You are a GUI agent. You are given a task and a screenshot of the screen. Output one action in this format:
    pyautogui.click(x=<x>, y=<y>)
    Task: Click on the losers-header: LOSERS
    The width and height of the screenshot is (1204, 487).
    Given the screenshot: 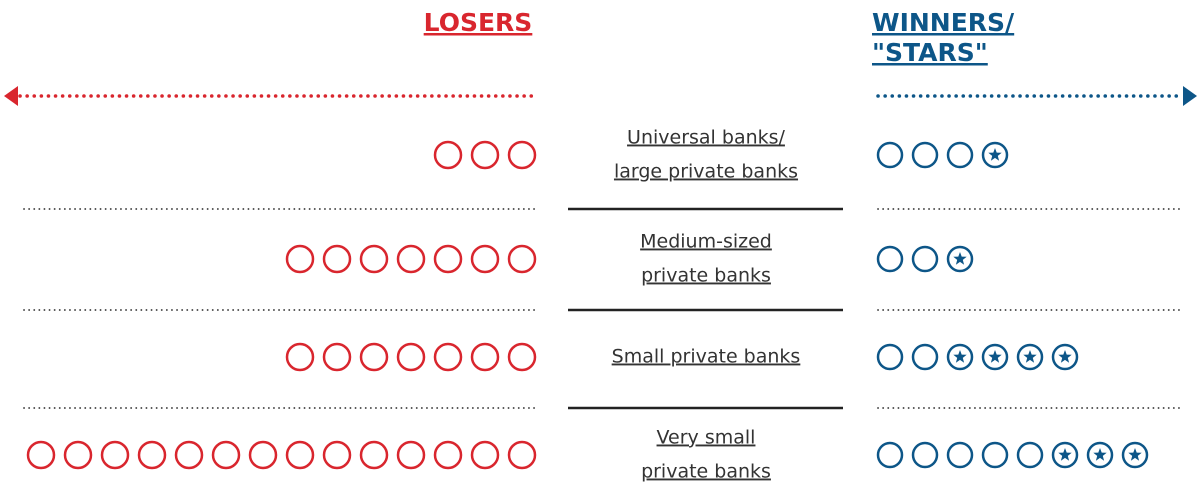 What is the action you would take?
    pyautogui.click(x=478, y=22)
    